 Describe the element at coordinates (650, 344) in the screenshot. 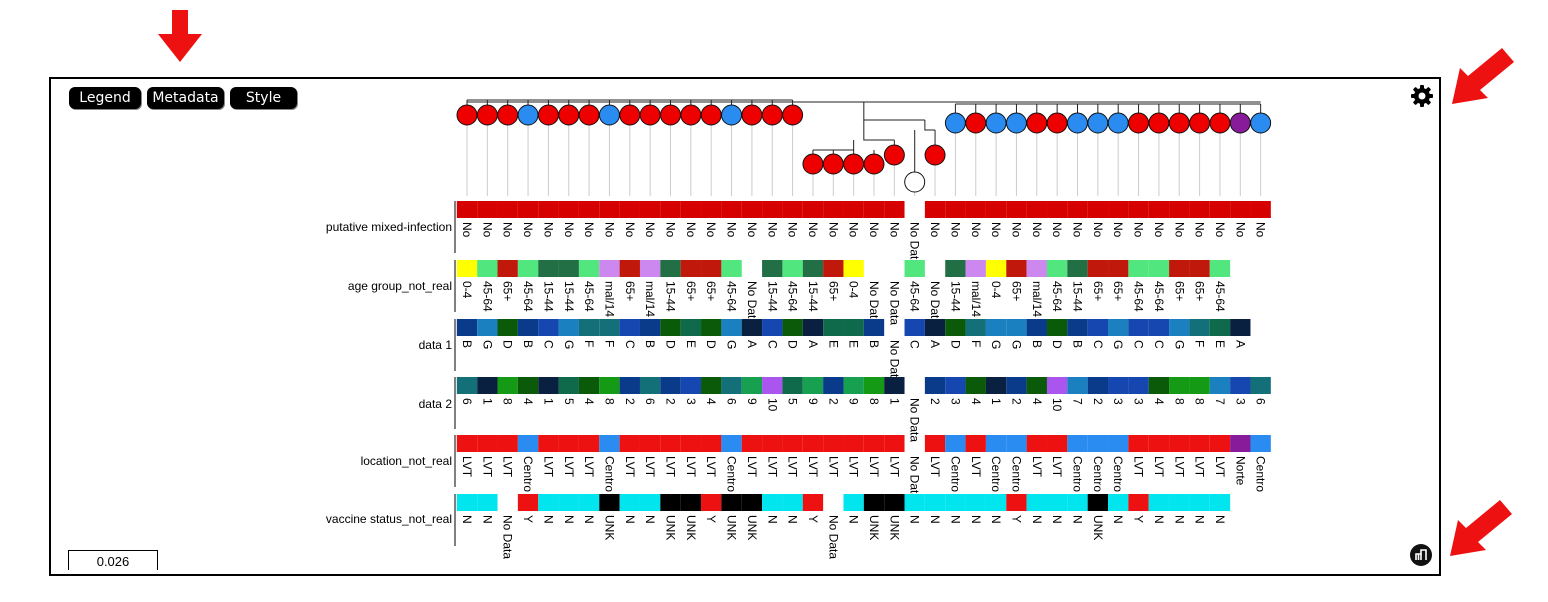

I see `track-cell-label: B` at that location.